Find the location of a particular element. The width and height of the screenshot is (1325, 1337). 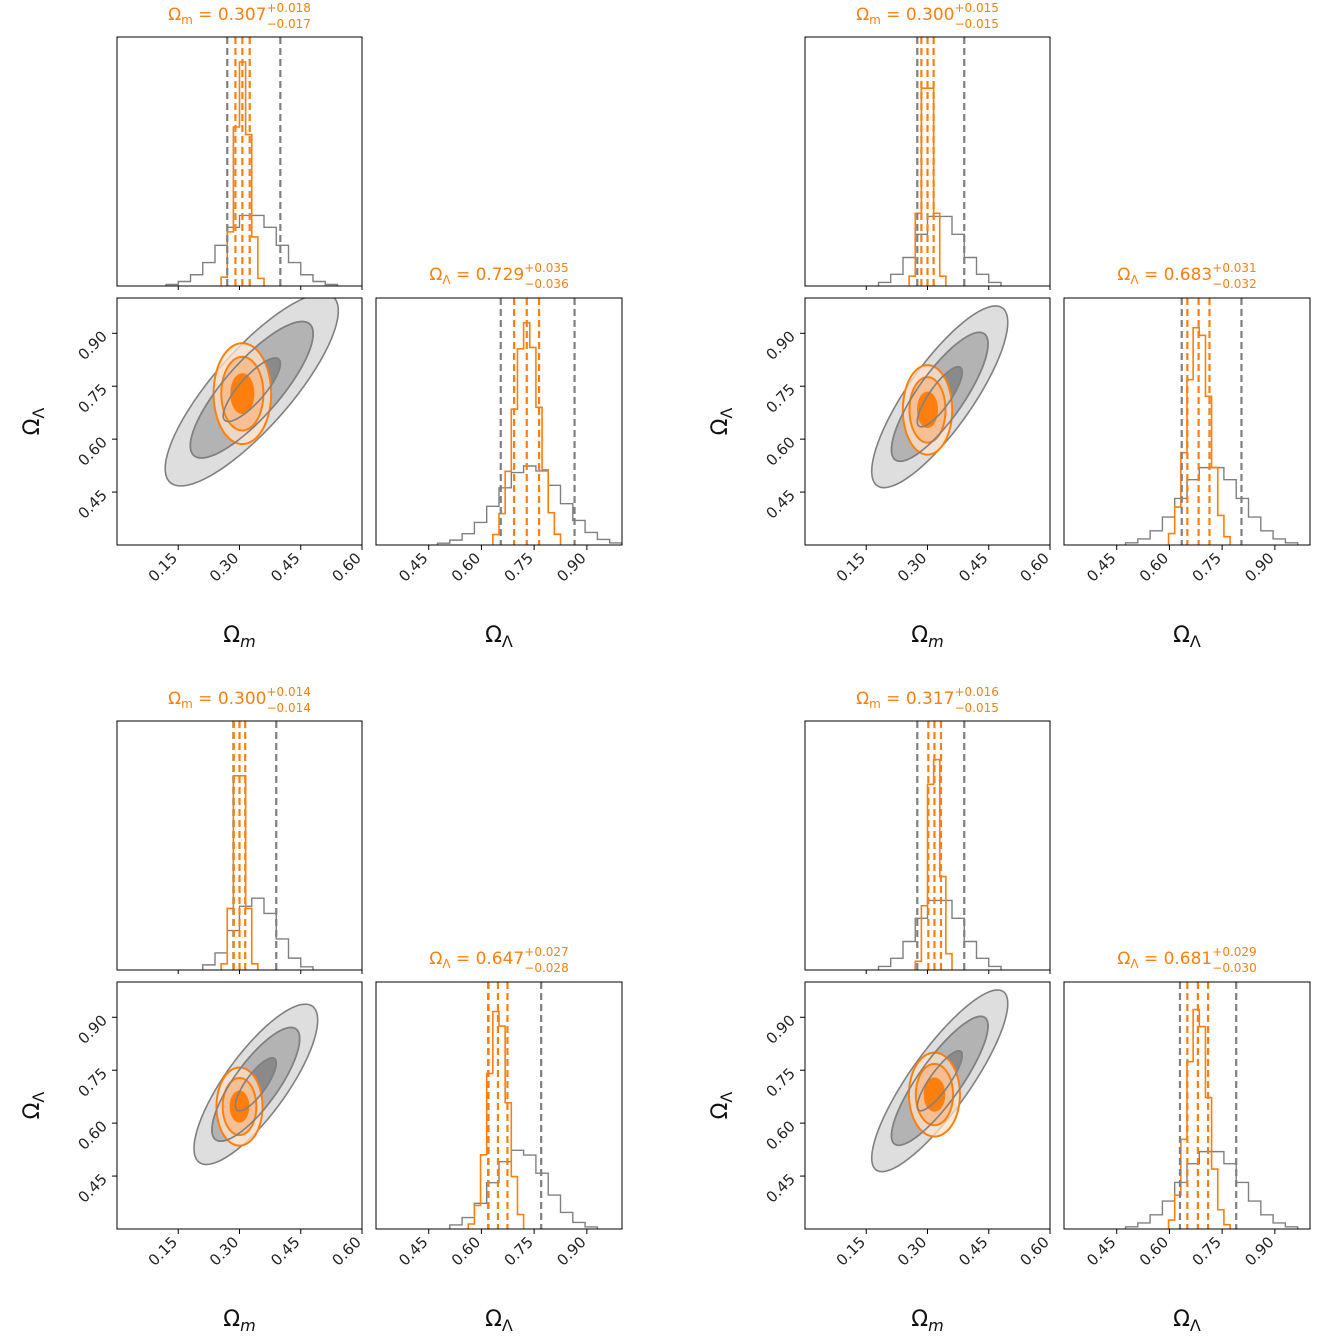

title-omega-l: ΩΛ = 0.729+0.035−0.036 is located at coordinates (498, 276).